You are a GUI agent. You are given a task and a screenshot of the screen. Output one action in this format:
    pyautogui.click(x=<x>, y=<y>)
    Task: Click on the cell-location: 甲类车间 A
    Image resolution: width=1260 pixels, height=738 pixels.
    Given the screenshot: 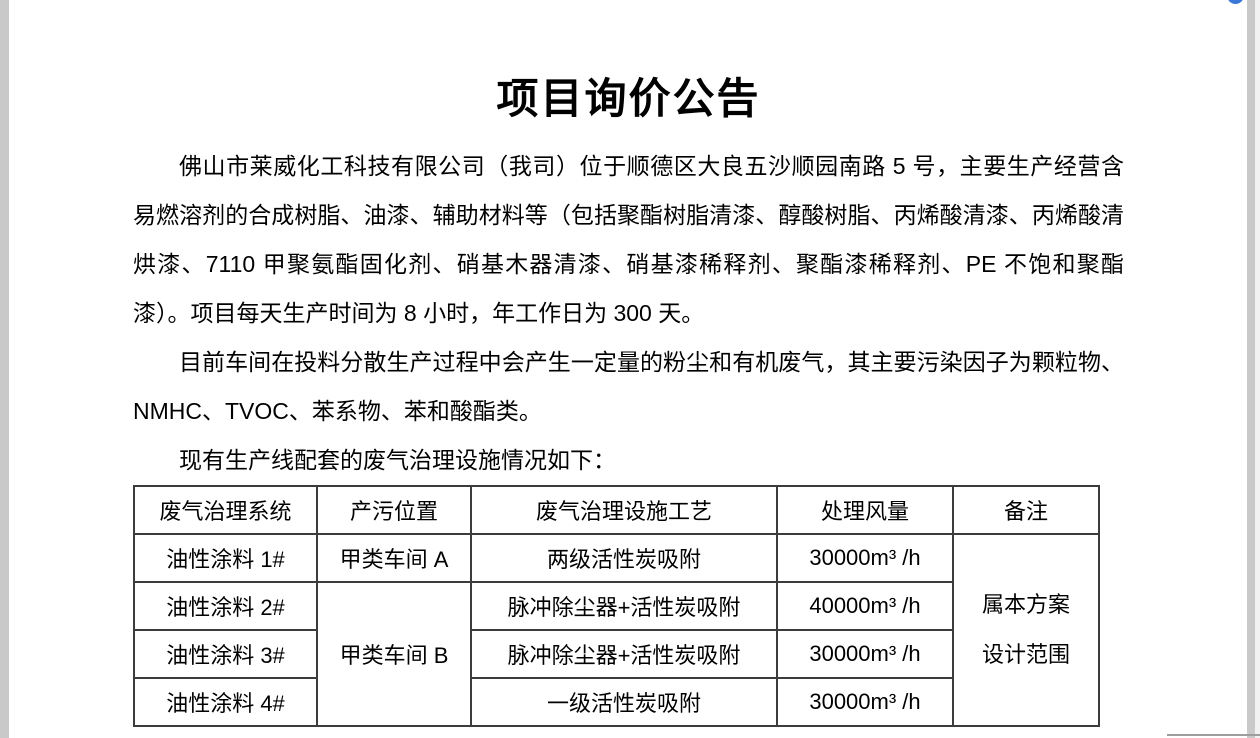 What is the action you would take?
    pyautogui.click(x=394, y=558)
    